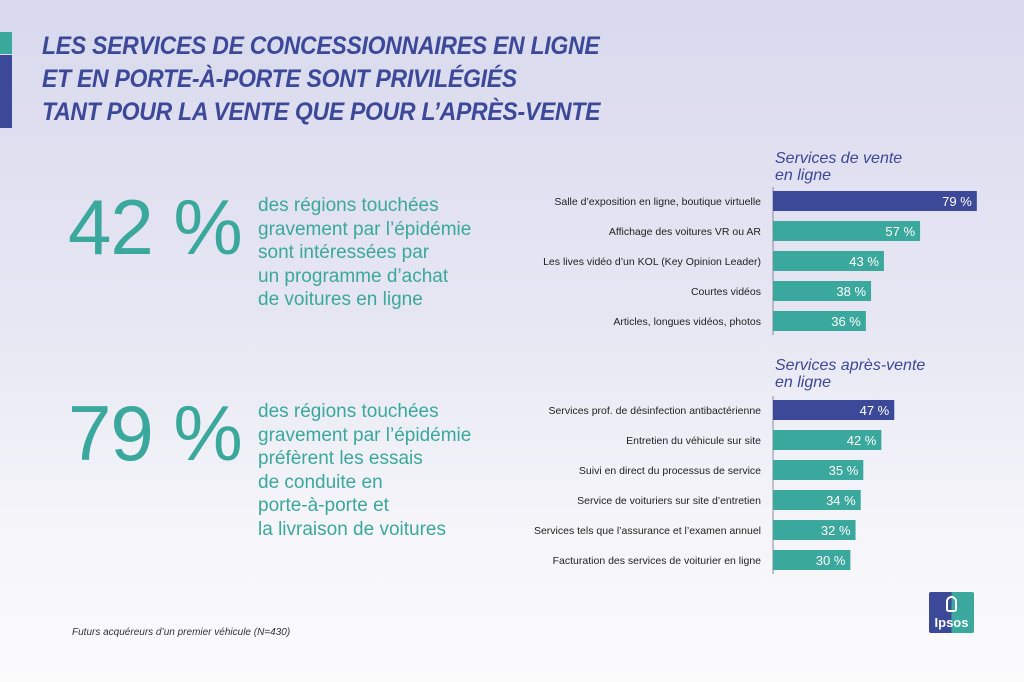 The image size is (1024, 682). I want to click on category-label: Articles, longues vidéos, photos, so click(687, 322).